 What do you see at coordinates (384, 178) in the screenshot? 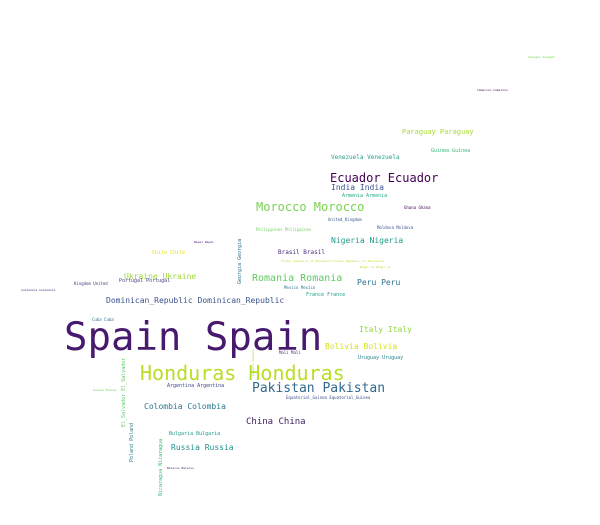
I see `word-ecuador: Ecuador Ecuador` at bounding box center [384, 178].